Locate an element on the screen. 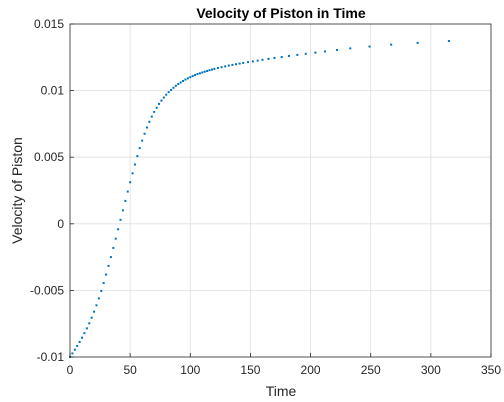  chart-title: Velocity of Piston in Time is located at coordinates (281, 13).